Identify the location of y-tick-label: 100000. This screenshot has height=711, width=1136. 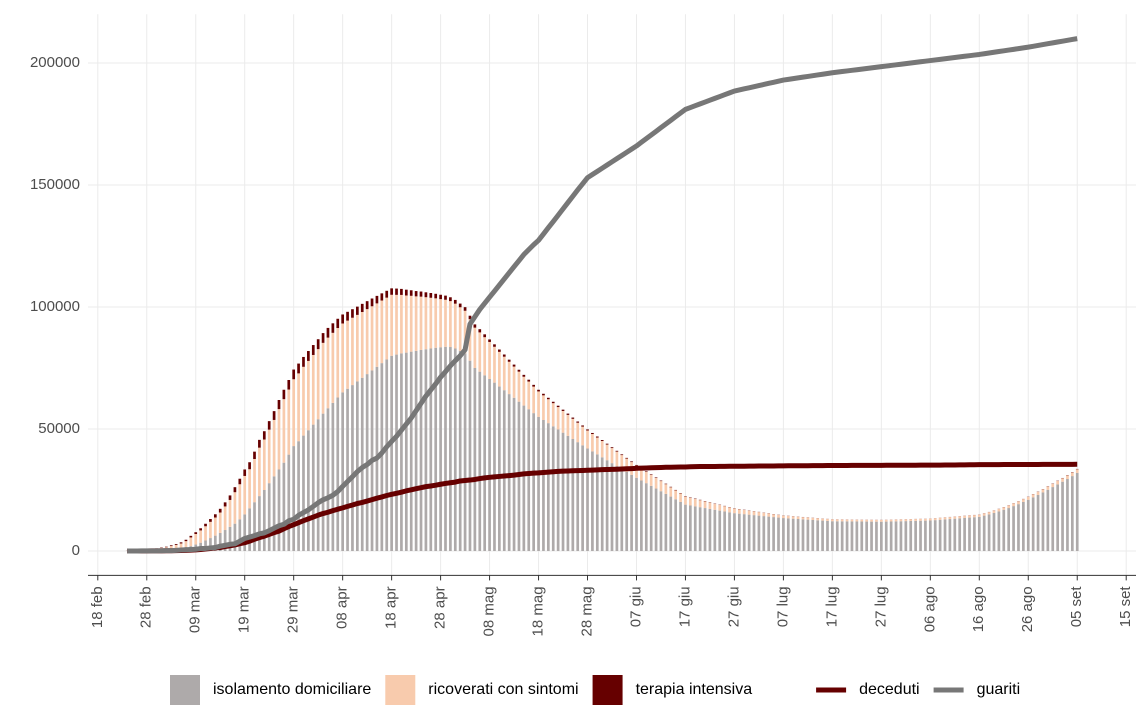
(55, 306).